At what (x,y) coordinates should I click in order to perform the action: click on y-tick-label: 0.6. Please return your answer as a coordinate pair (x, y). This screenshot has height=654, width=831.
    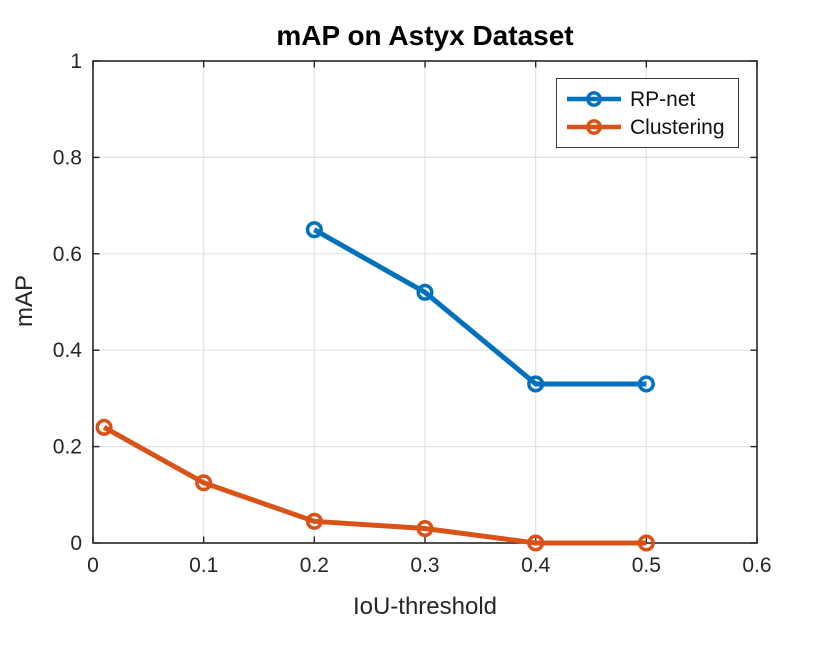
    Looking at the image, I should click on (67, 254).